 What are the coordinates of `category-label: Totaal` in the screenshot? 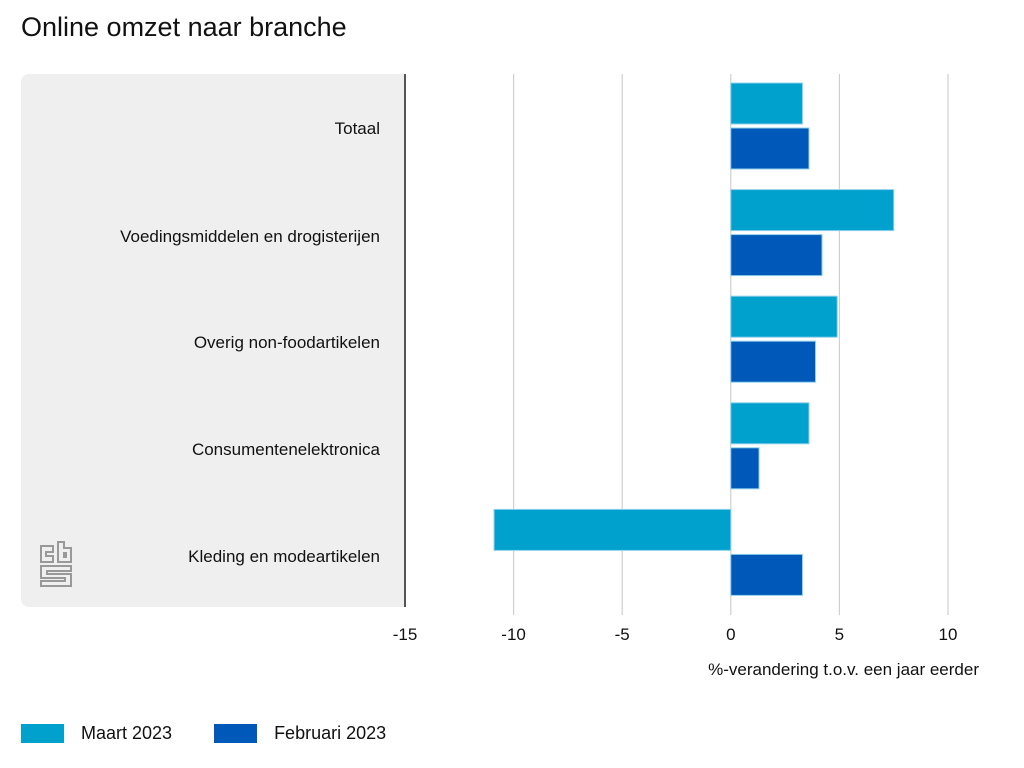 It's located at (357, 128).